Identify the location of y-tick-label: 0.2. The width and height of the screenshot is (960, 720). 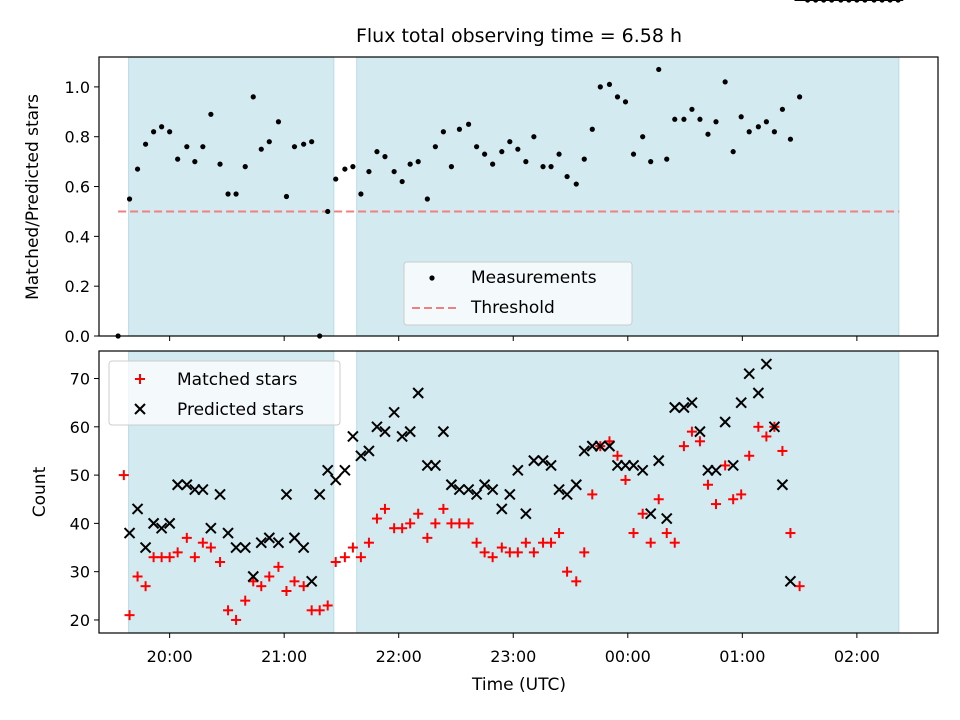
(77, 286).